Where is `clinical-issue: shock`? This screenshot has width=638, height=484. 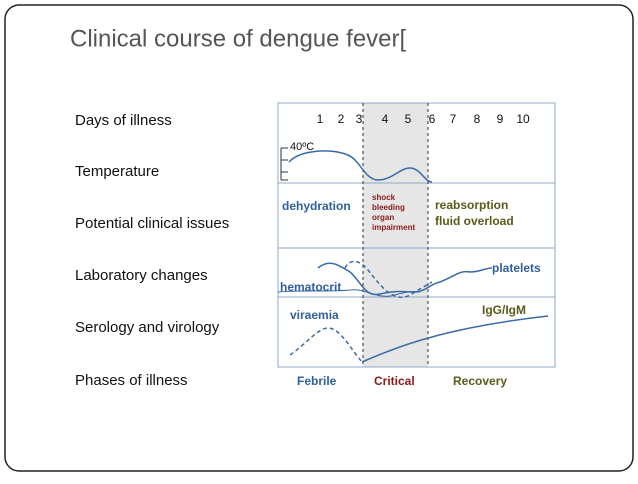 clinical-issue: shock is located at coordinates (384, 197).